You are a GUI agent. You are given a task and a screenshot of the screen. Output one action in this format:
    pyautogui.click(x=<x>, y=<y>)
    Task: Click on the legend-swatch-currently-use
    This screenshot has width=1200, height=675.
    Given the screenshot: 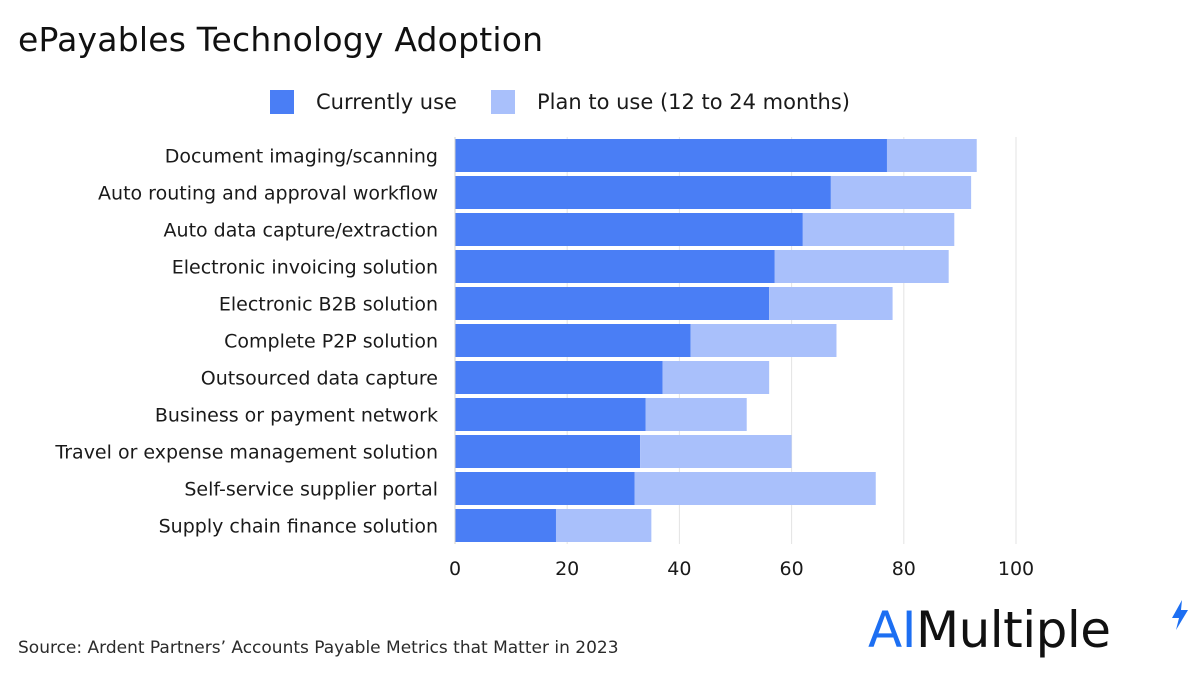 What is the action you would take?
    pyautogui.click(x=282, y=102)
    